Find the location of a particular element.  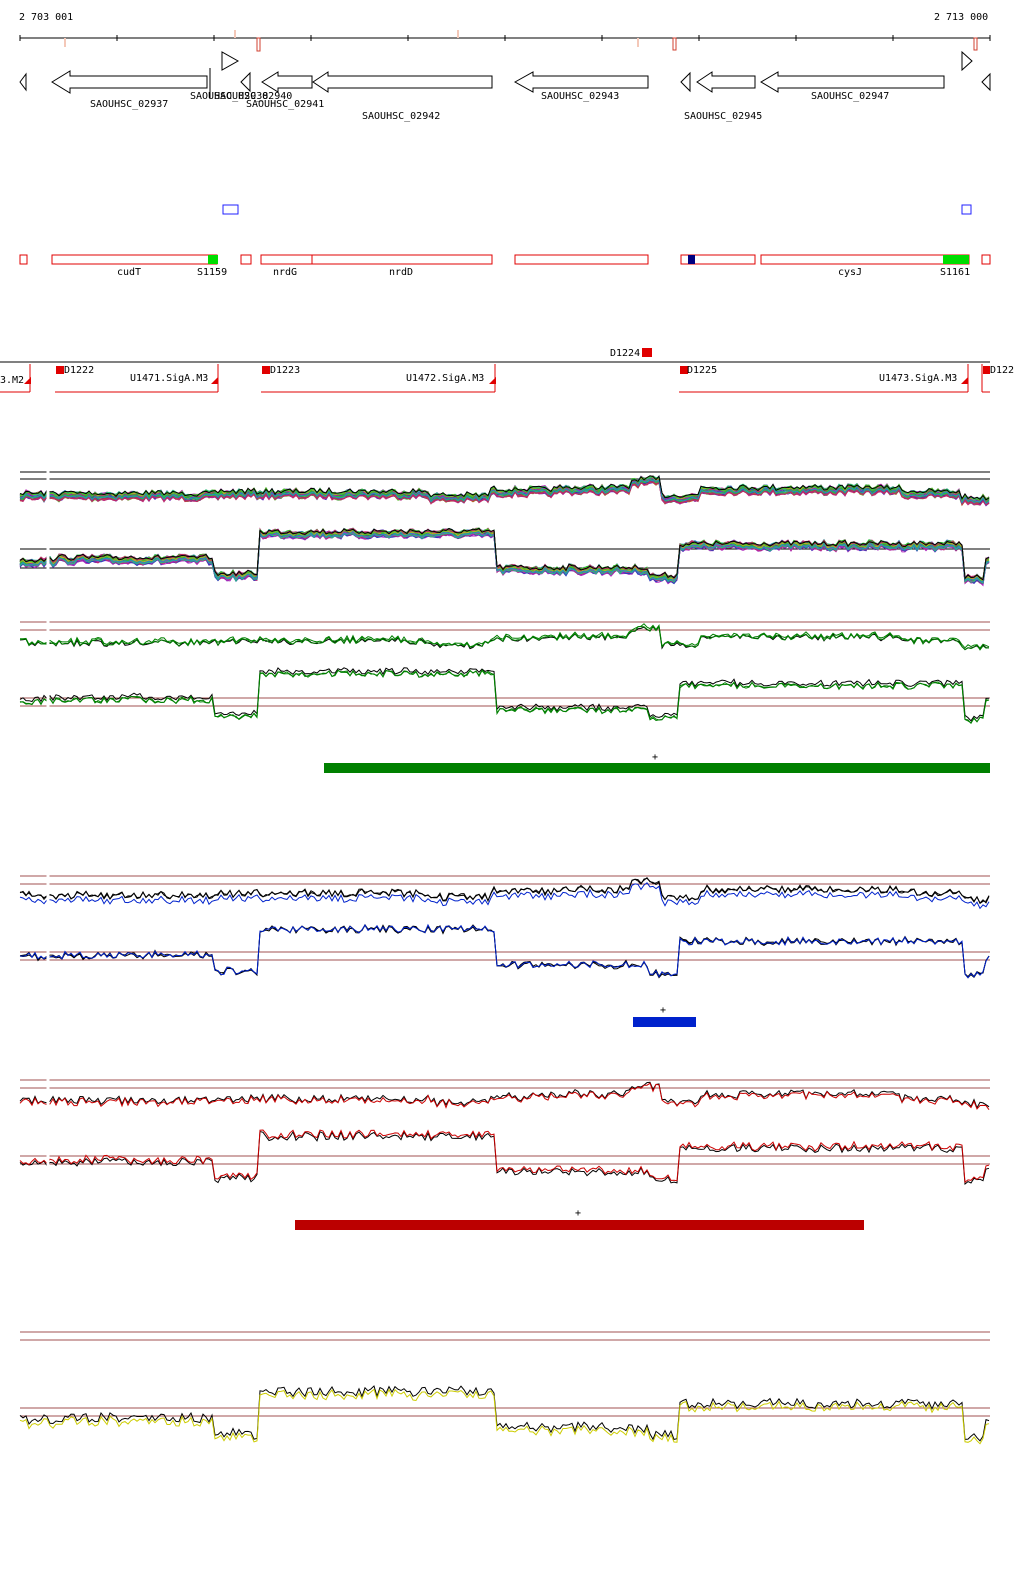

transcript-label-d1225: D1225 is located at coordinates (702, 370).